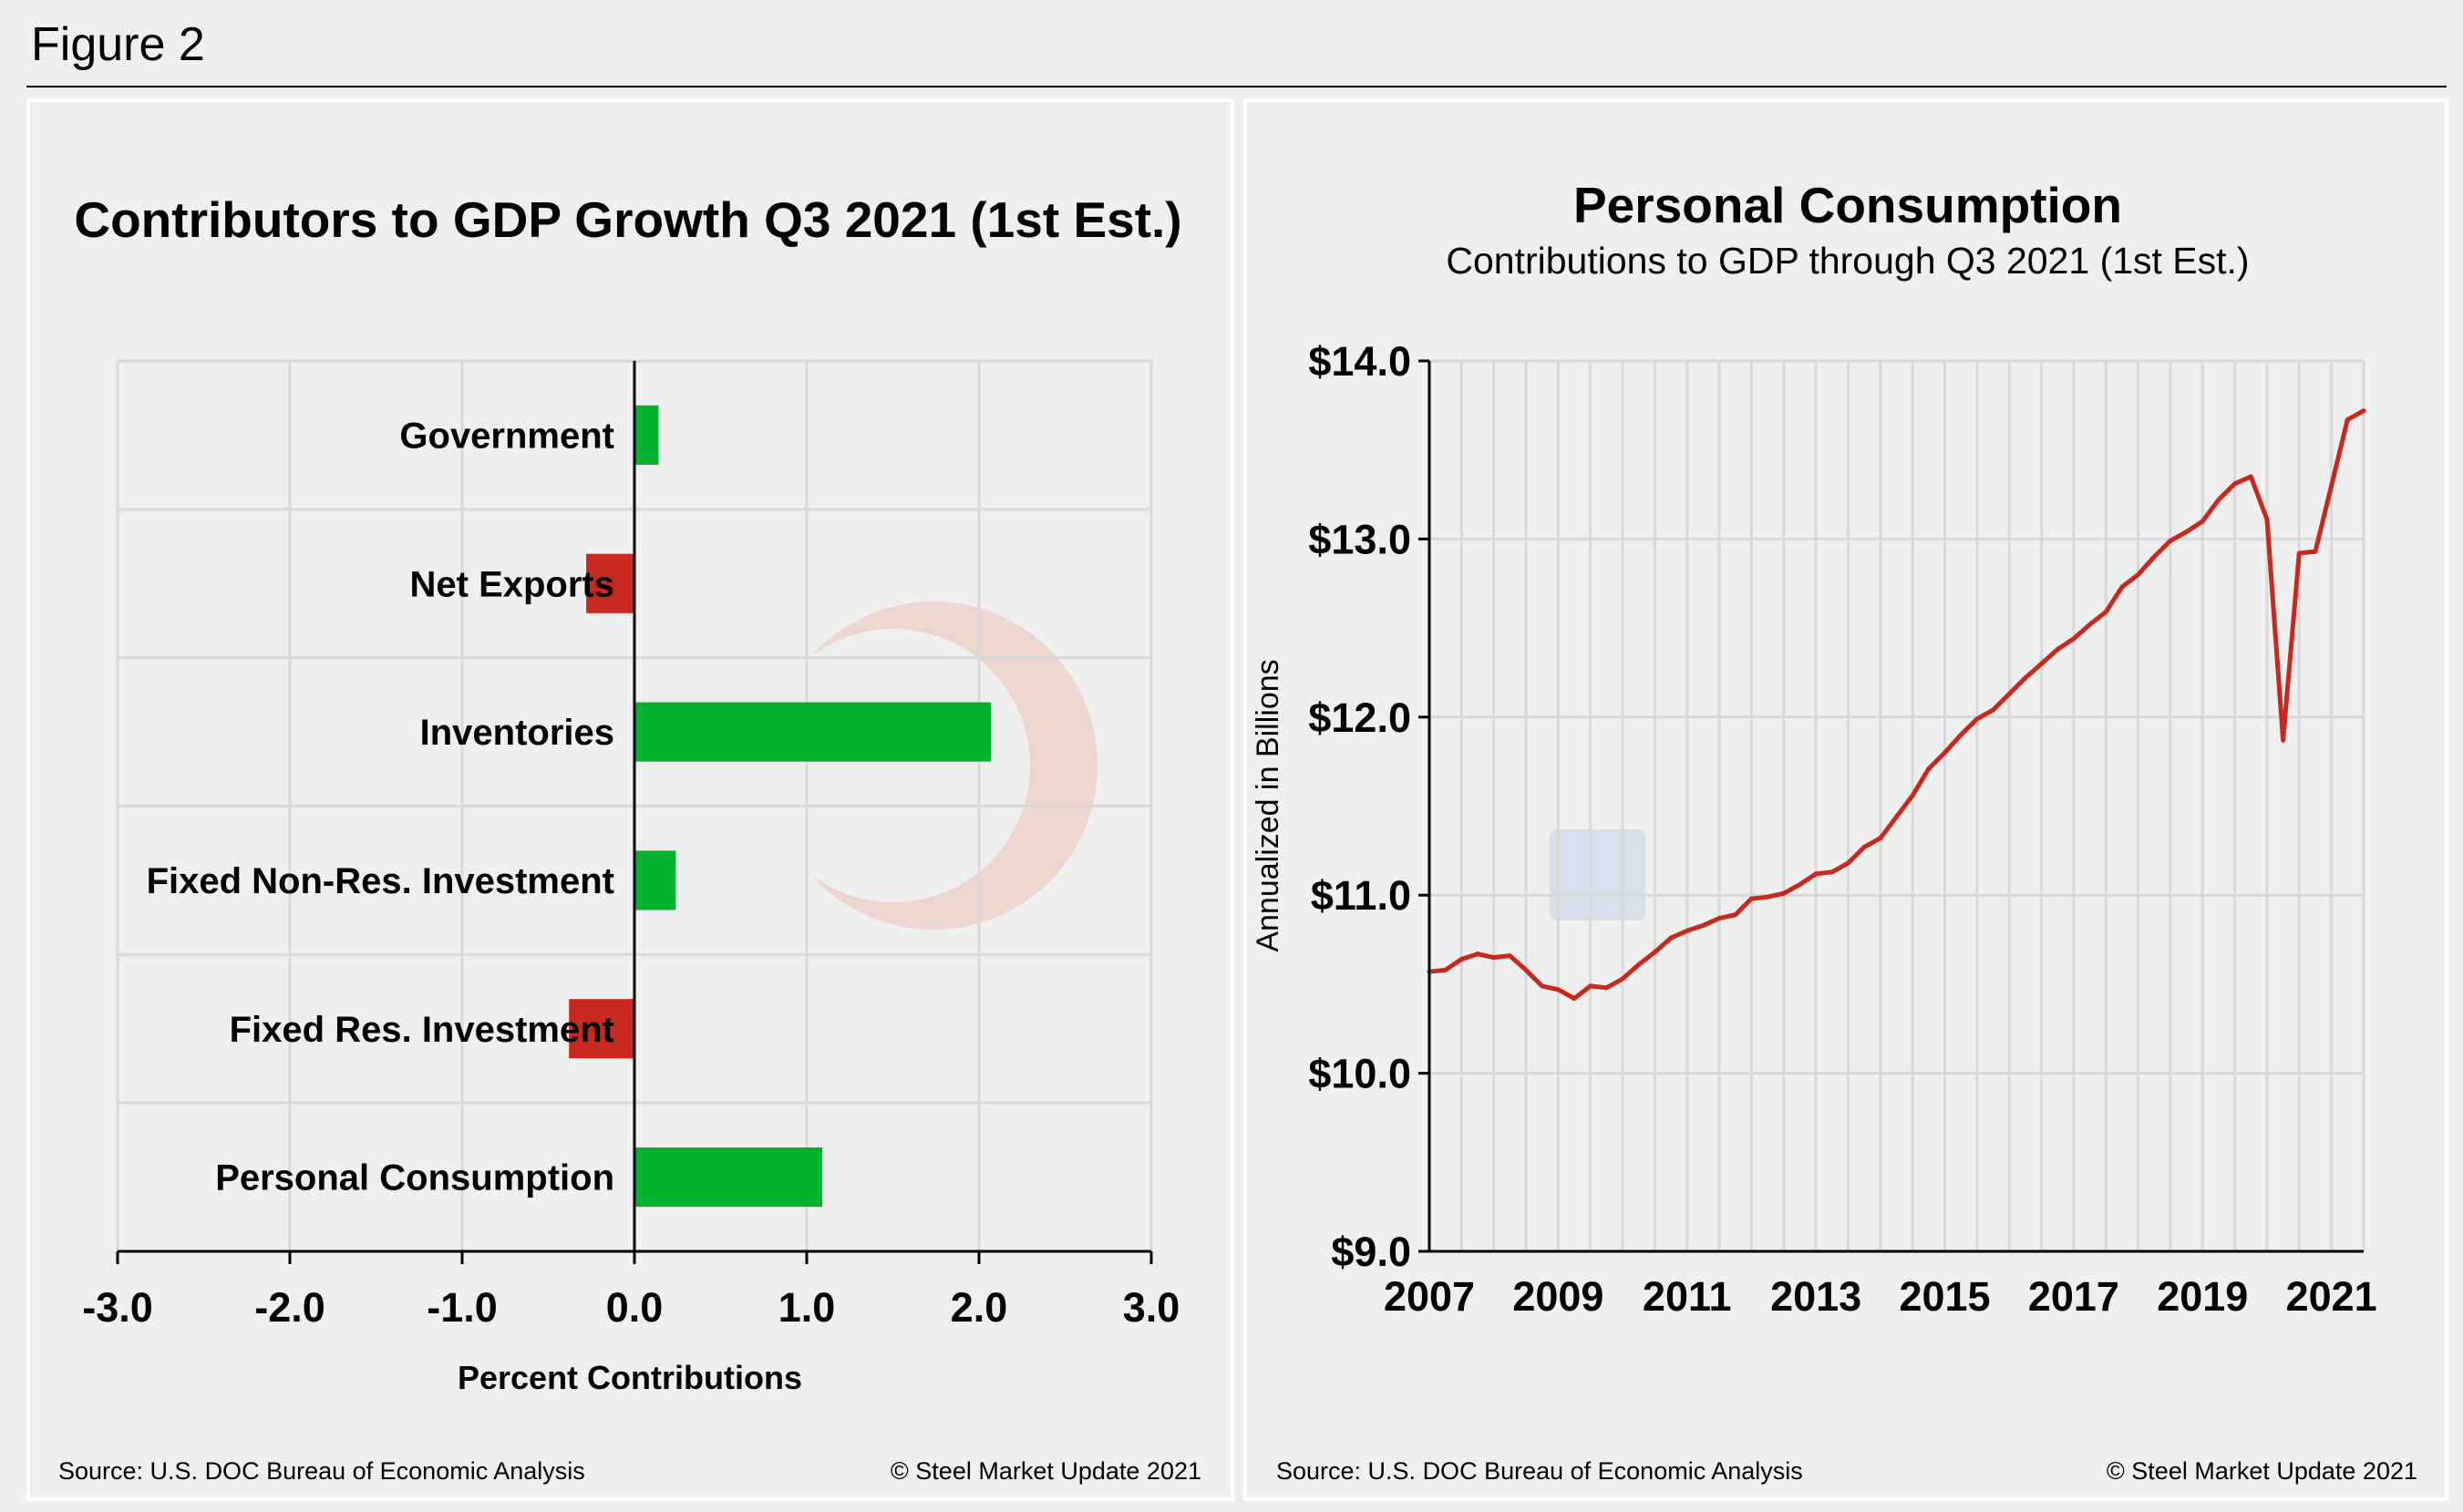 This screenshot has width=2463, height=1512. Describe the element at coordinates (507, 436) in the screenshot. I see `category-label: Government` at that location.